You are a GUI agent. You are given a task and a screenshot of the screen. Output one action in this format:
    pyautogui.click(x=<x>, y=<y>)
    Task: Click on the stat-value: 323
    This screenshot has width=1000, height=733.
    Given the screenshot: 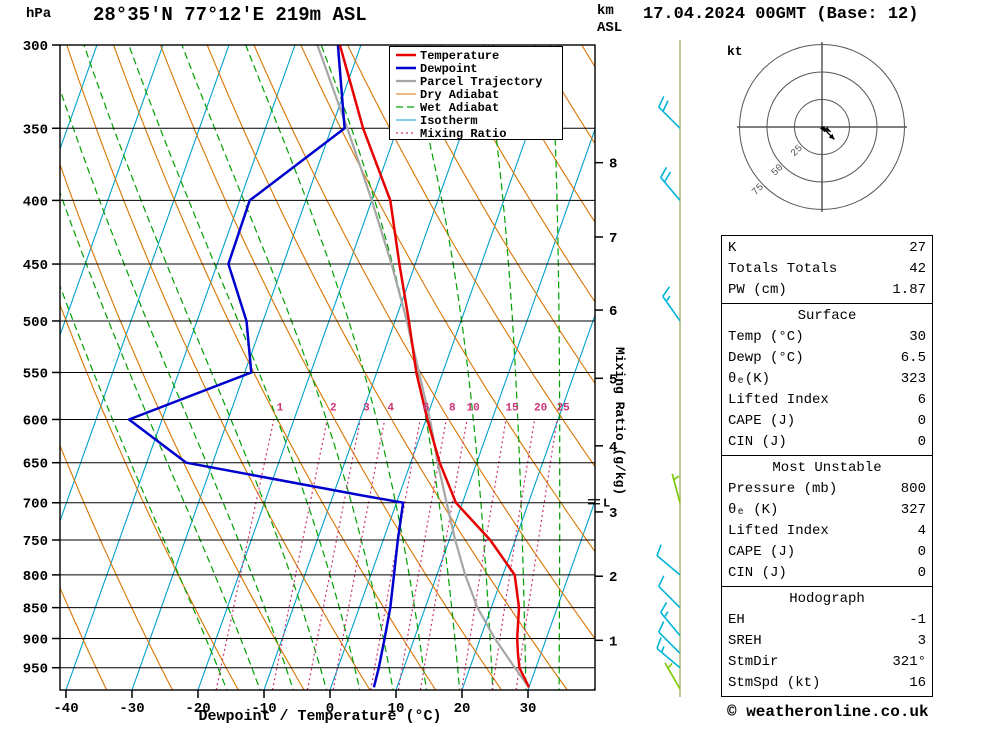 What is the action you would take?
    pyautogui.click(x=913, y=379)
    